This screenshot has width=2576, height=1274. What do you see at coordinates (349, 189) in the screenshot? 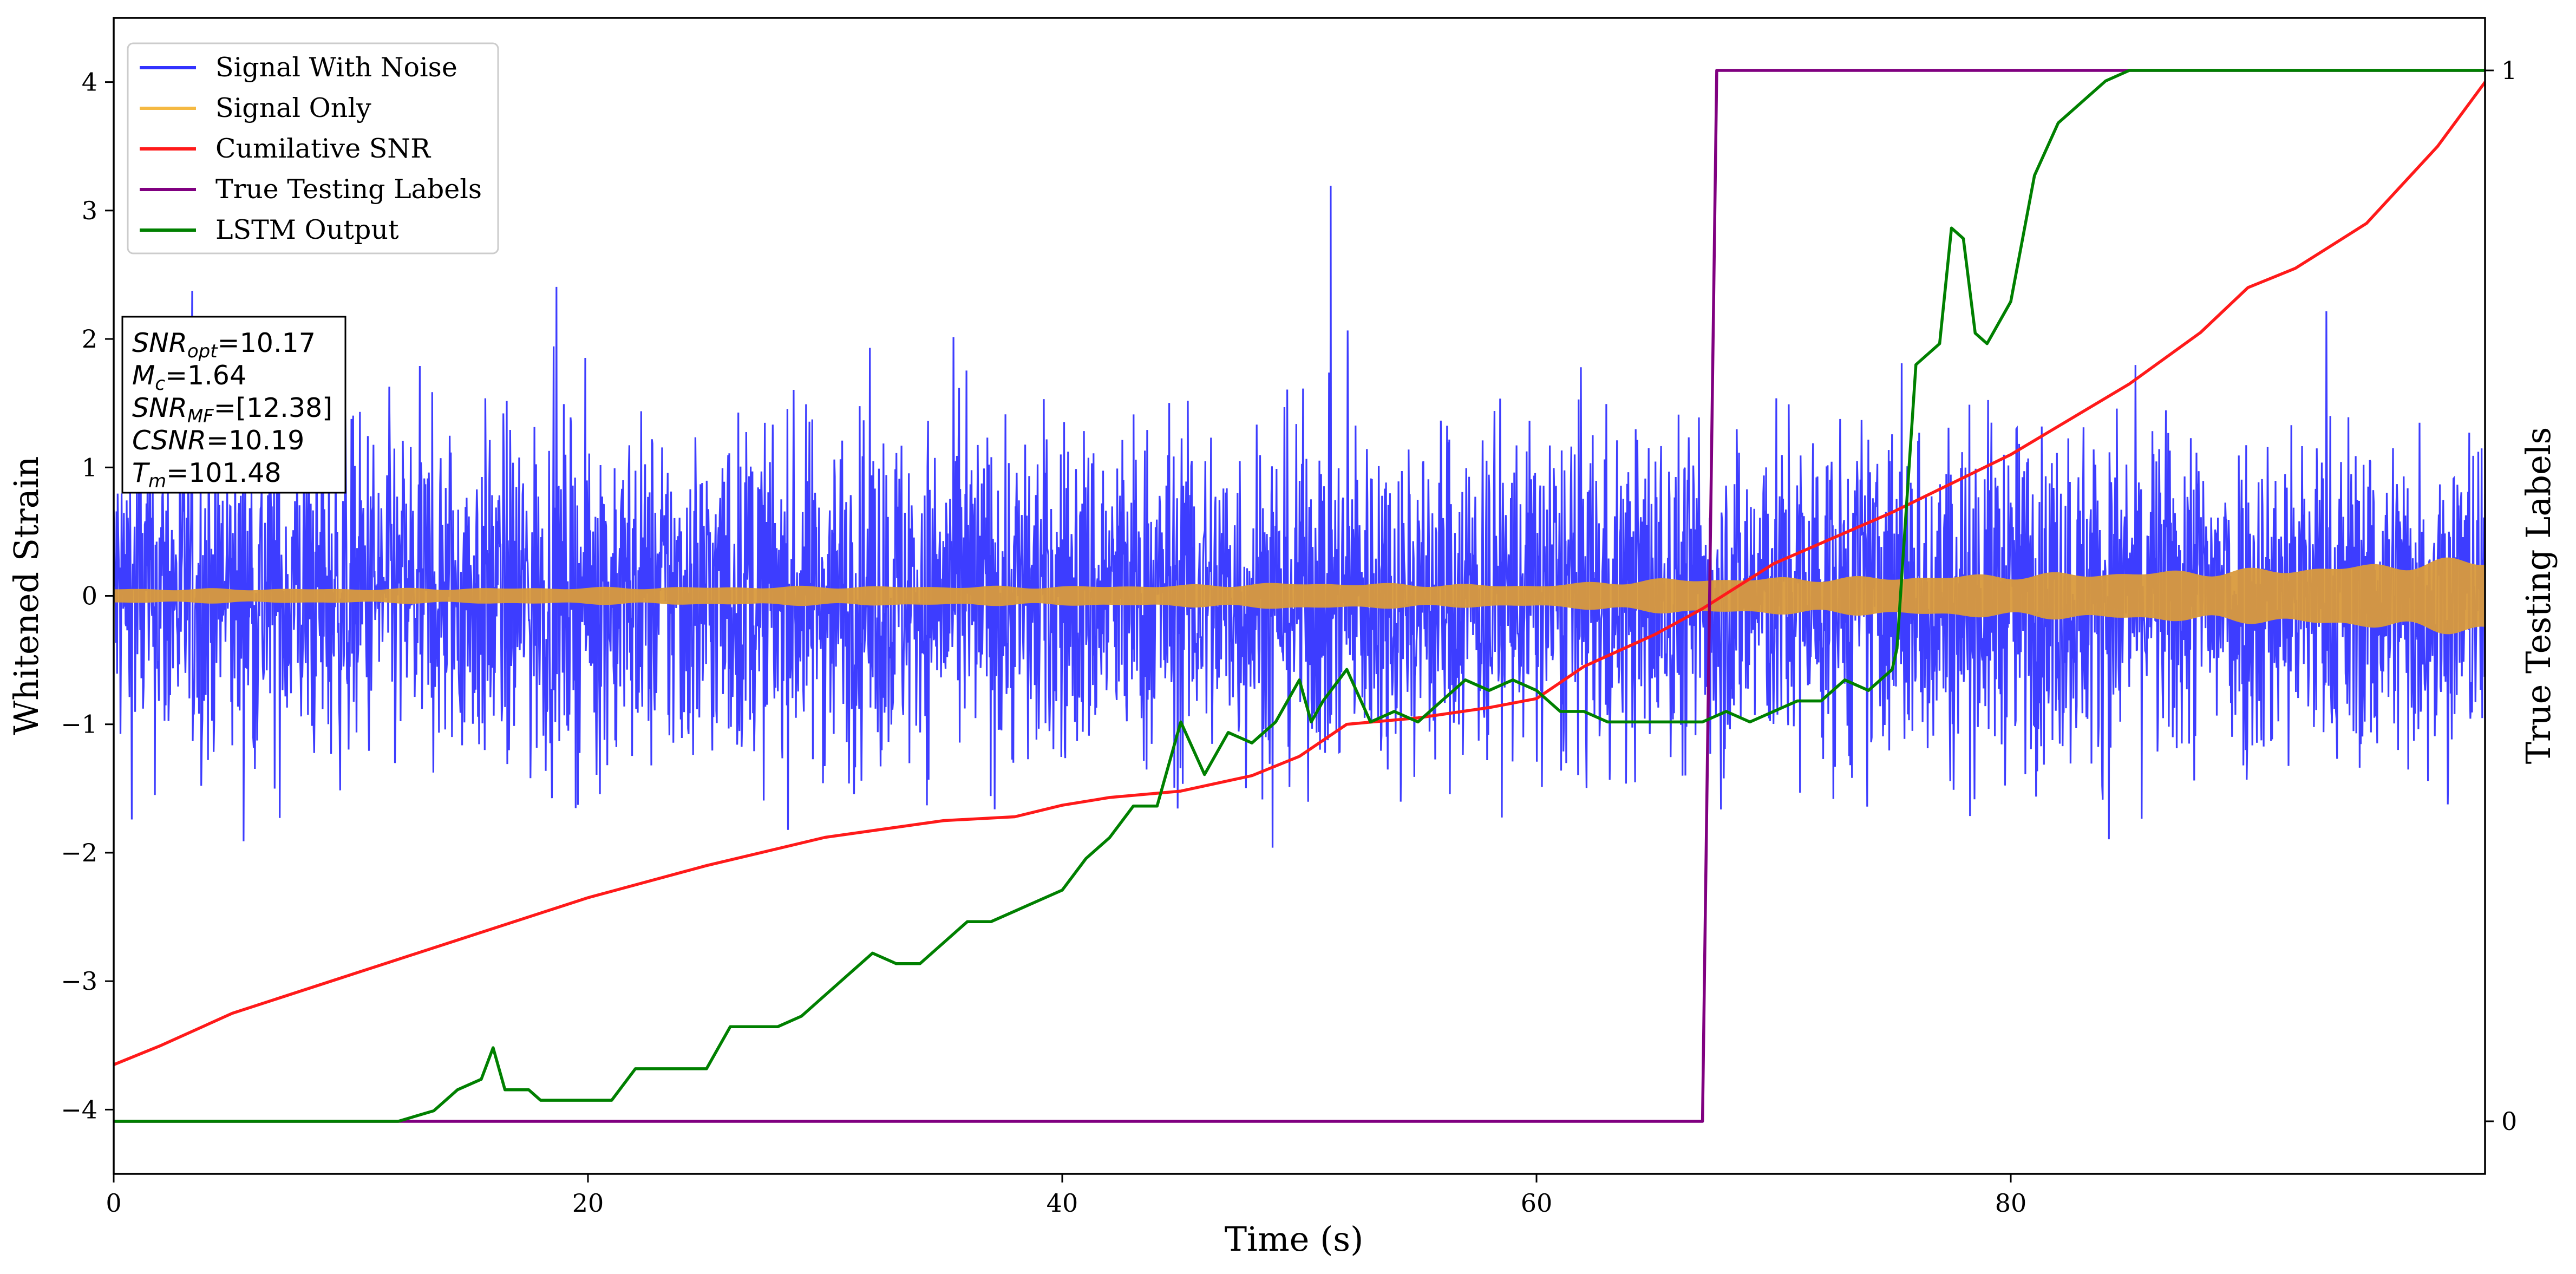
I see `legend-label: True Testing Labels` at bounding box center [349, 189].